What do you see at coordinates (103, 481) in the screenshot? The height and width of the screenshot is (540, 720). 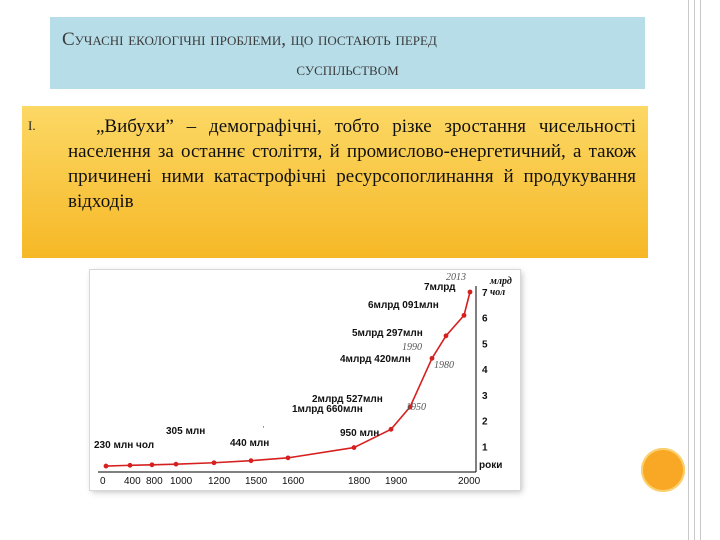 I see `x-tick-label: 0` at bounding box center [103, 481].